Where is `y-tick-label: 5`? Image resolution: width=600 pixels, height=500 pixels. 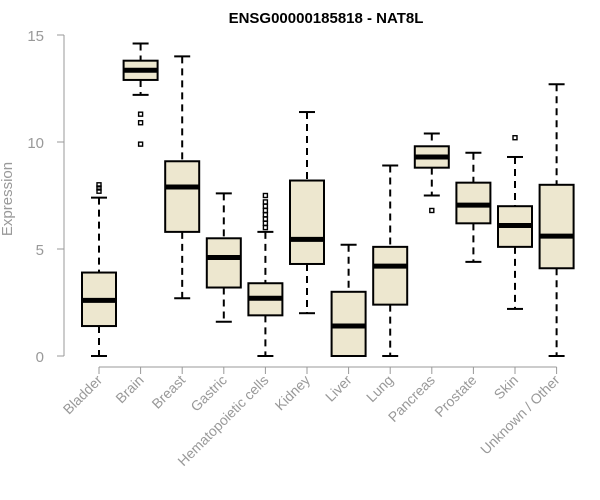
y-tick-label: 5 is located at coordinates (40, 250).